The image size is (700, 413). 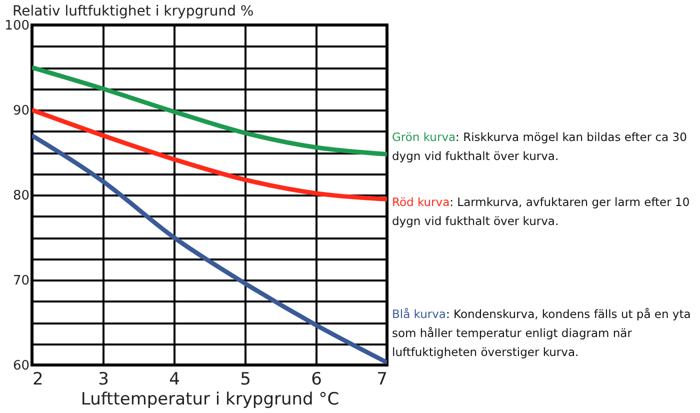 What do you see at coordinates (21, 281) in the screenshot?
I see `y-tick-label: 70` at bounding box center [21, 281].